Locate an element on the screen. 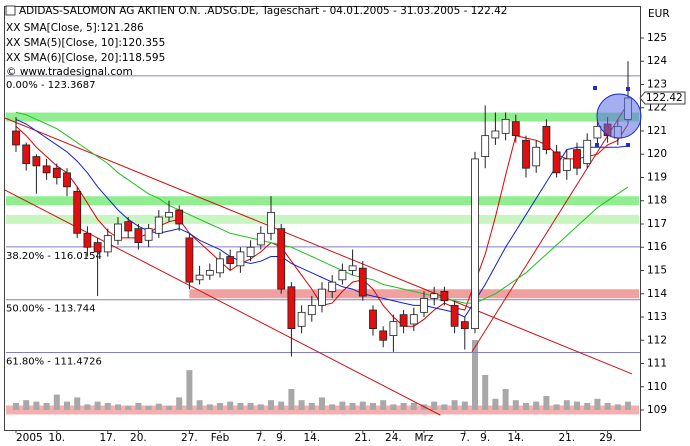 The image size is (690, 446). y-tick-label: 122 is located at coordinates (657, 108).